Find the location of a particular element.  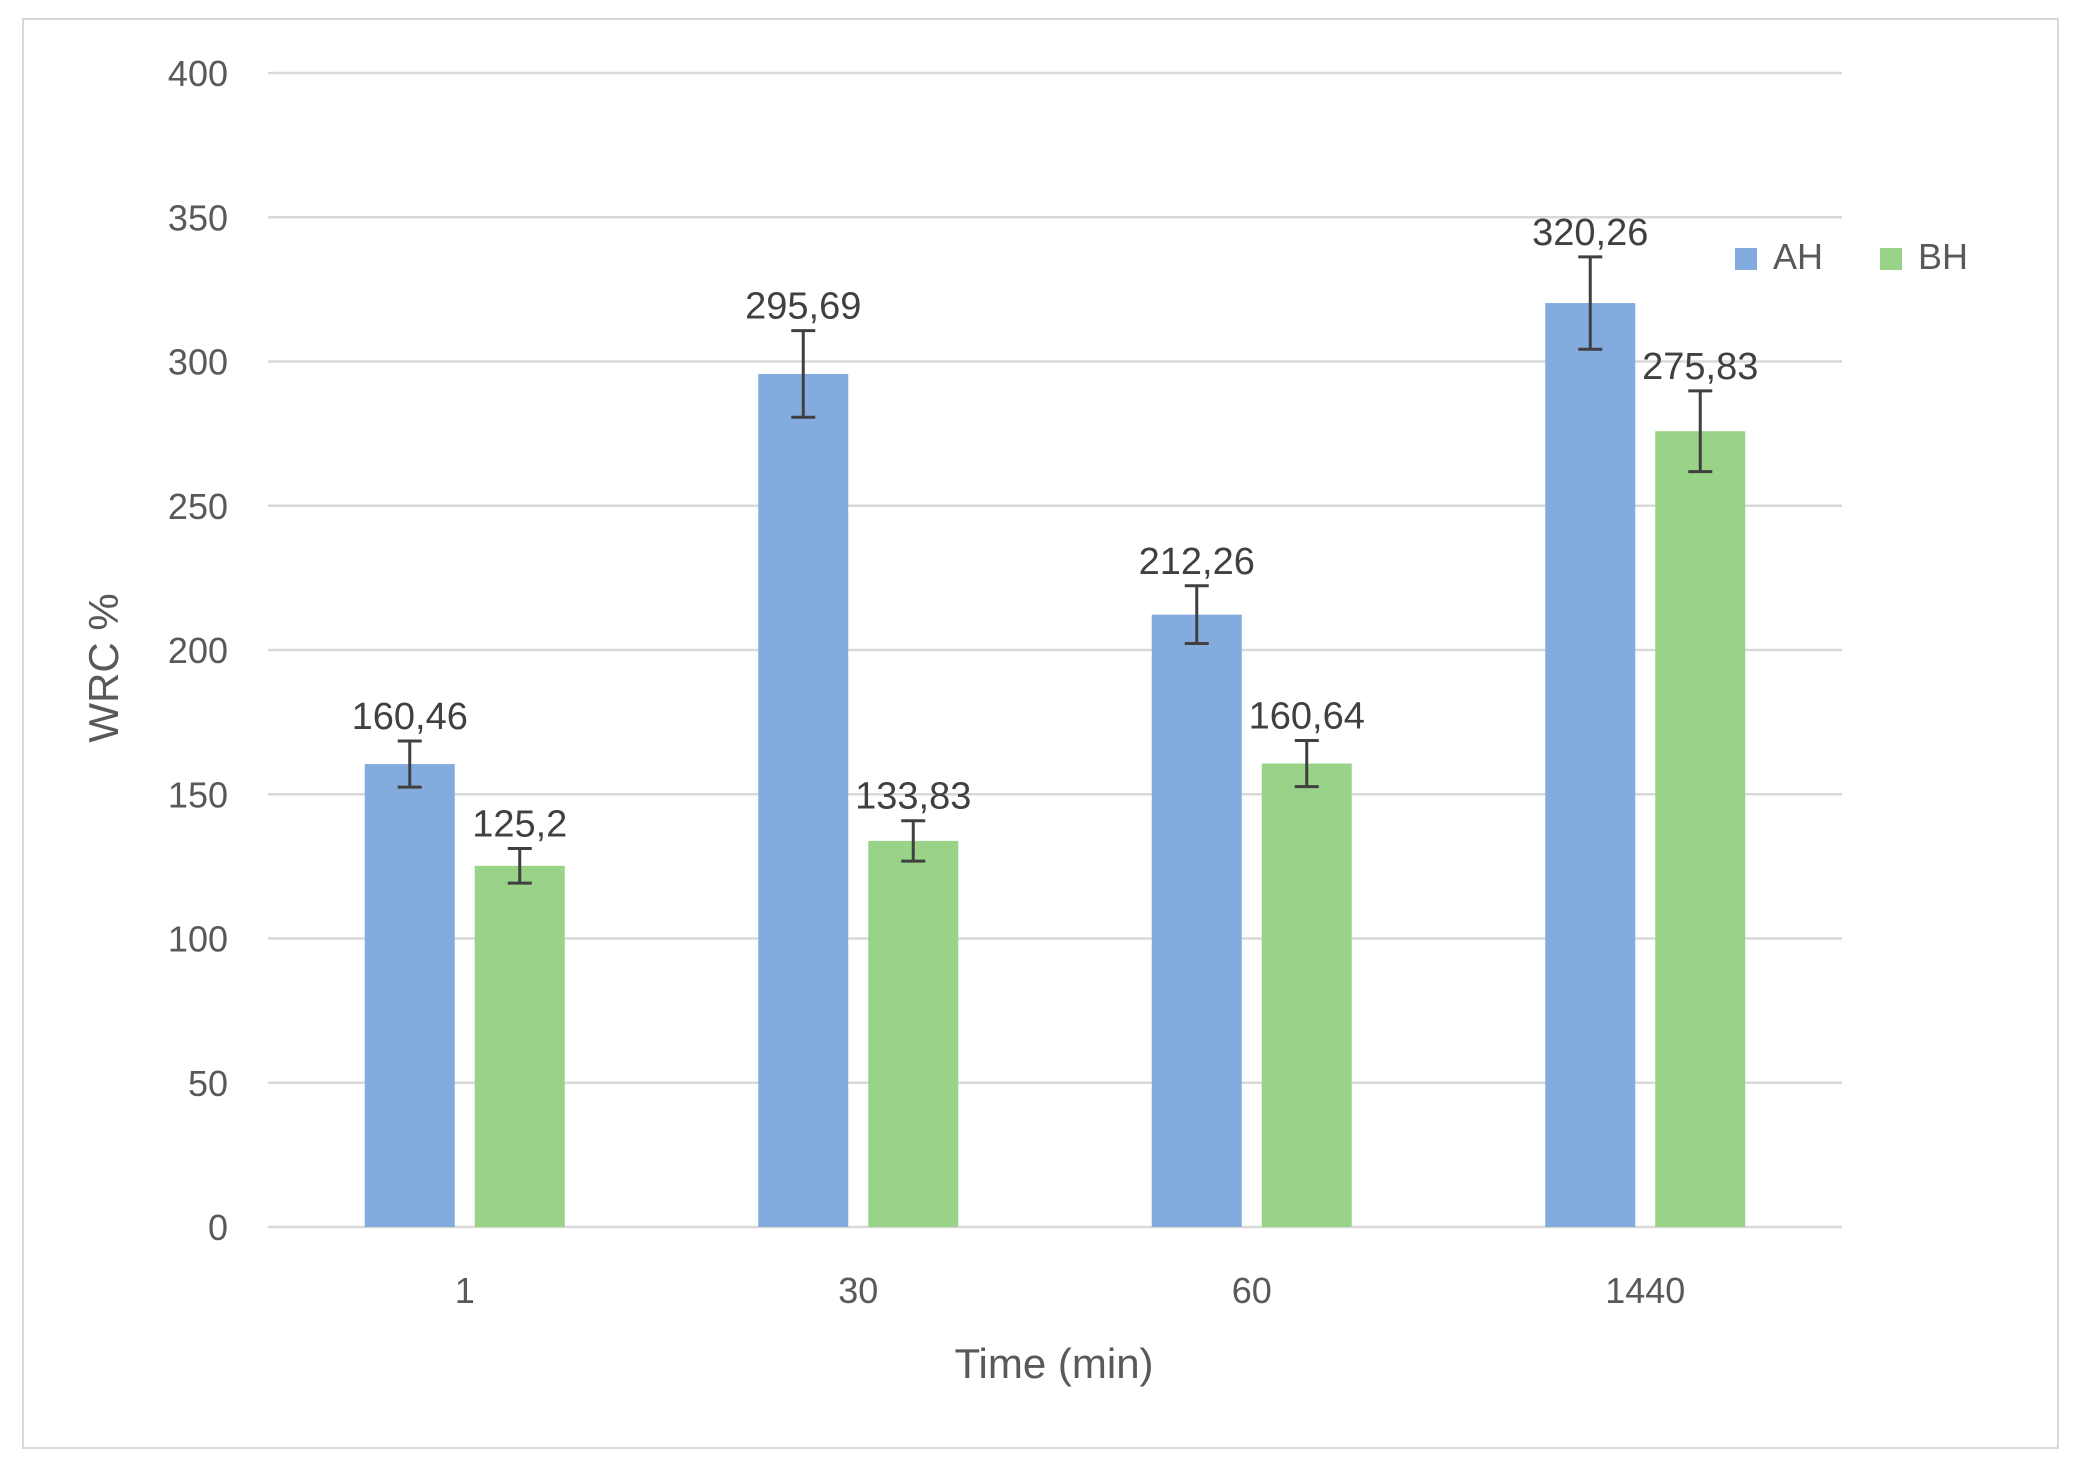

data-label-BH-1440: 275,83 is located at coordinates (1700, 367).